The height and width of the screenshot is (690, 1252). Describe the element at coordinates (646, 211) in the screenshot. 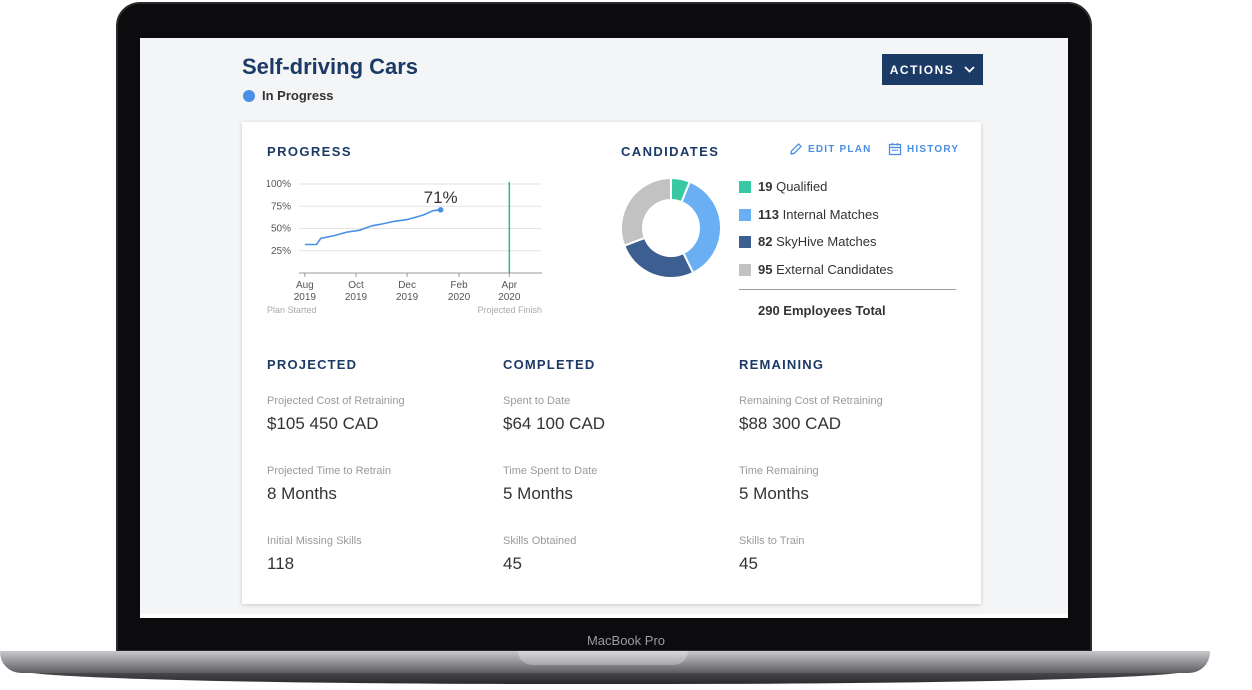

I see `donut-slice-external-candidates` at that location.